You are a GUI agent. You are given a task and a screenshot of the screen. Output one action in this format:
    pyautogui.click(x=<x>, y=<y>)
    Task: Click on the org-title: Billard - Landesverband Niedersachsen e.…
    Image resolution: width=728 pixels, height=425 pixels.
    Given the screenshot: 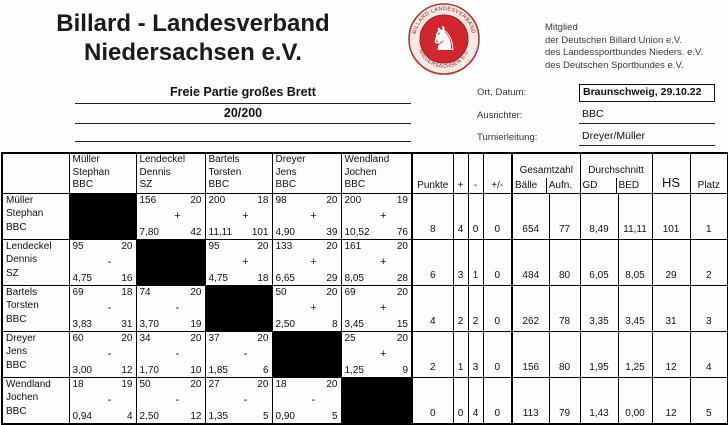 What is the action you would take?
    pyautogui.click(x=193, y=38)
    